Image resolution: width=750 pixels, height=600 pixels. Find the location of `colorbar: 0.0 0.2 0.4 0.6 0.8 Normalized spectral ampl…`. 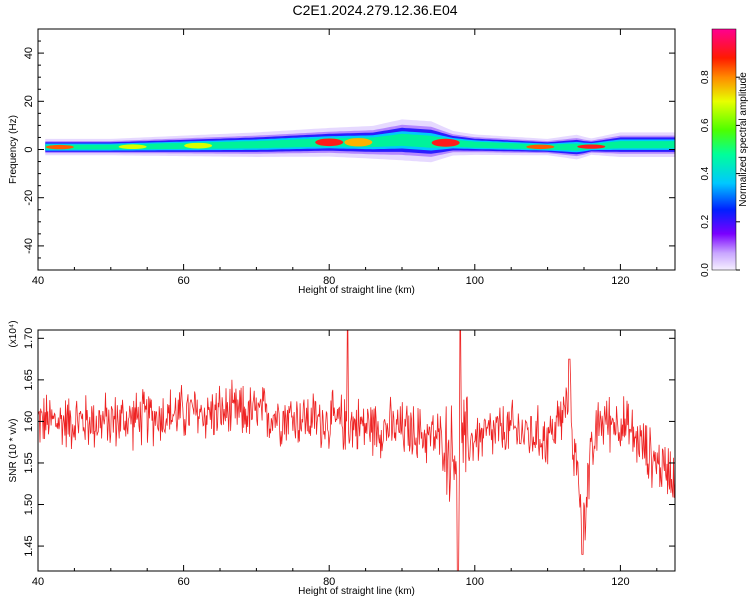

colorbar: 0.0 0.2 0.4 0.6 0.8 Normalized spectral ampl… is located at coordinates (724, 152).